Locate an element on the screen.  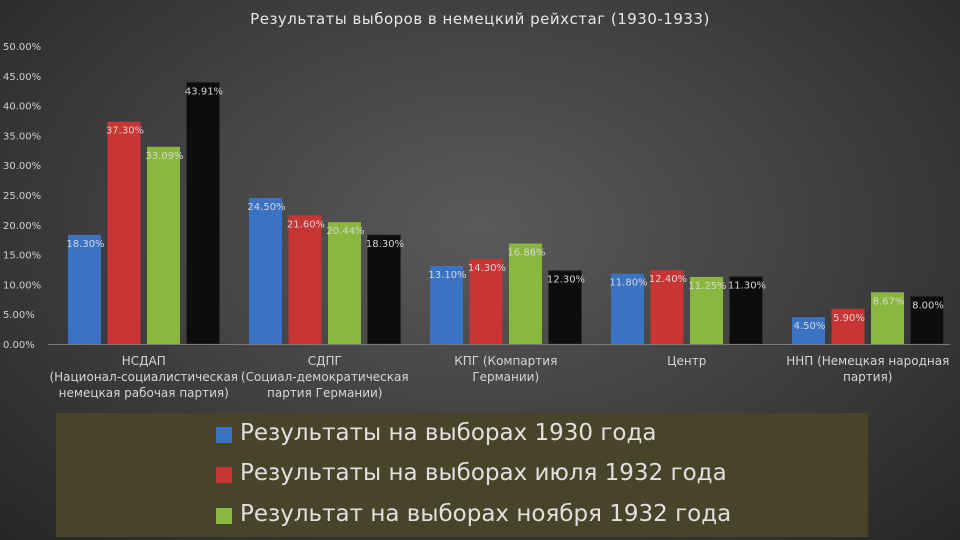
y-tick-label: 15.00% is located at coordinates (22, 256).